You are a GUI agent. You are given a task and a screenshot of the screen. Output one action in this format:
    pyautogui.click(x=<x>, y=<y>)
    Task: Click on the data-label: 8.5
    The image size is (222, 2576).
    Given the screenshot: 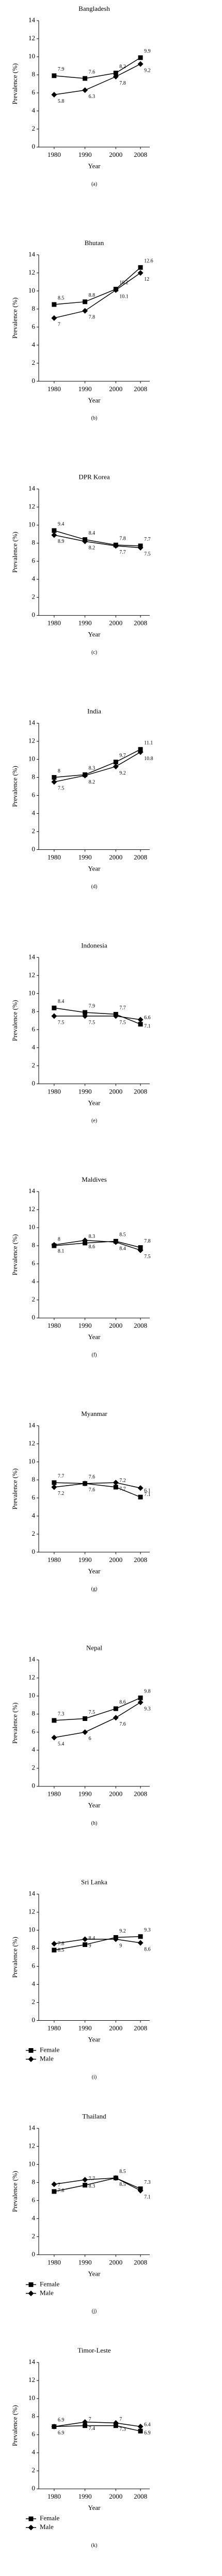 What is the action you would take?
    pyautogui.click(x=61, y=1950)
    